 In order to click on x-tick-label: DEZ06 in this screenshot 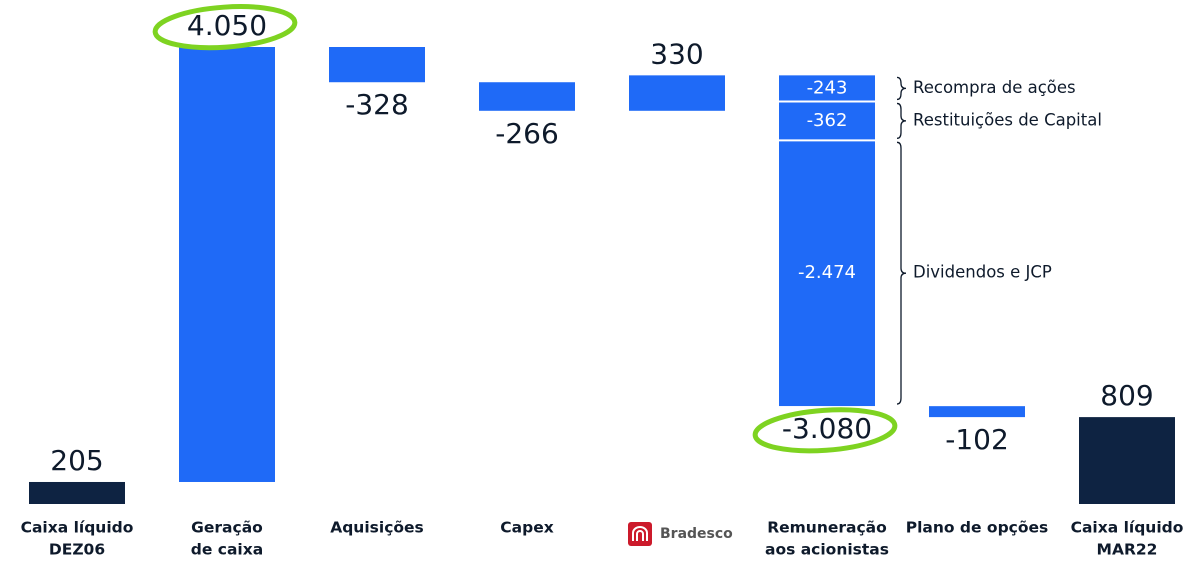, I will do `click(77, 550)`.